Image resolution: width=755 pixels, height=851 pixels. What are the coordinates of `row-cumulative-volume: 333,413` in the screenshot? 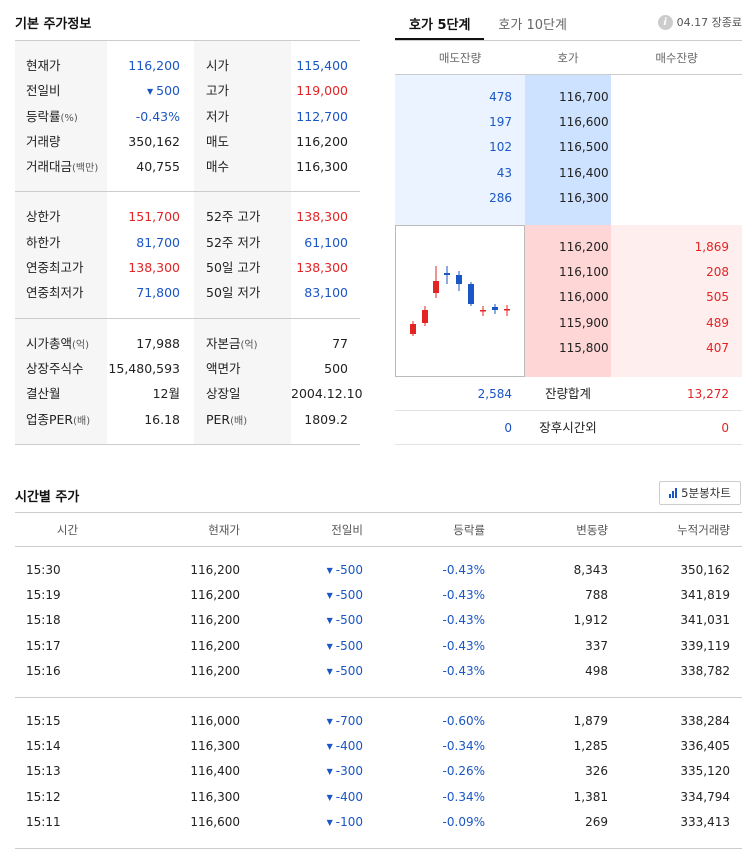 It's located at (705, 821).